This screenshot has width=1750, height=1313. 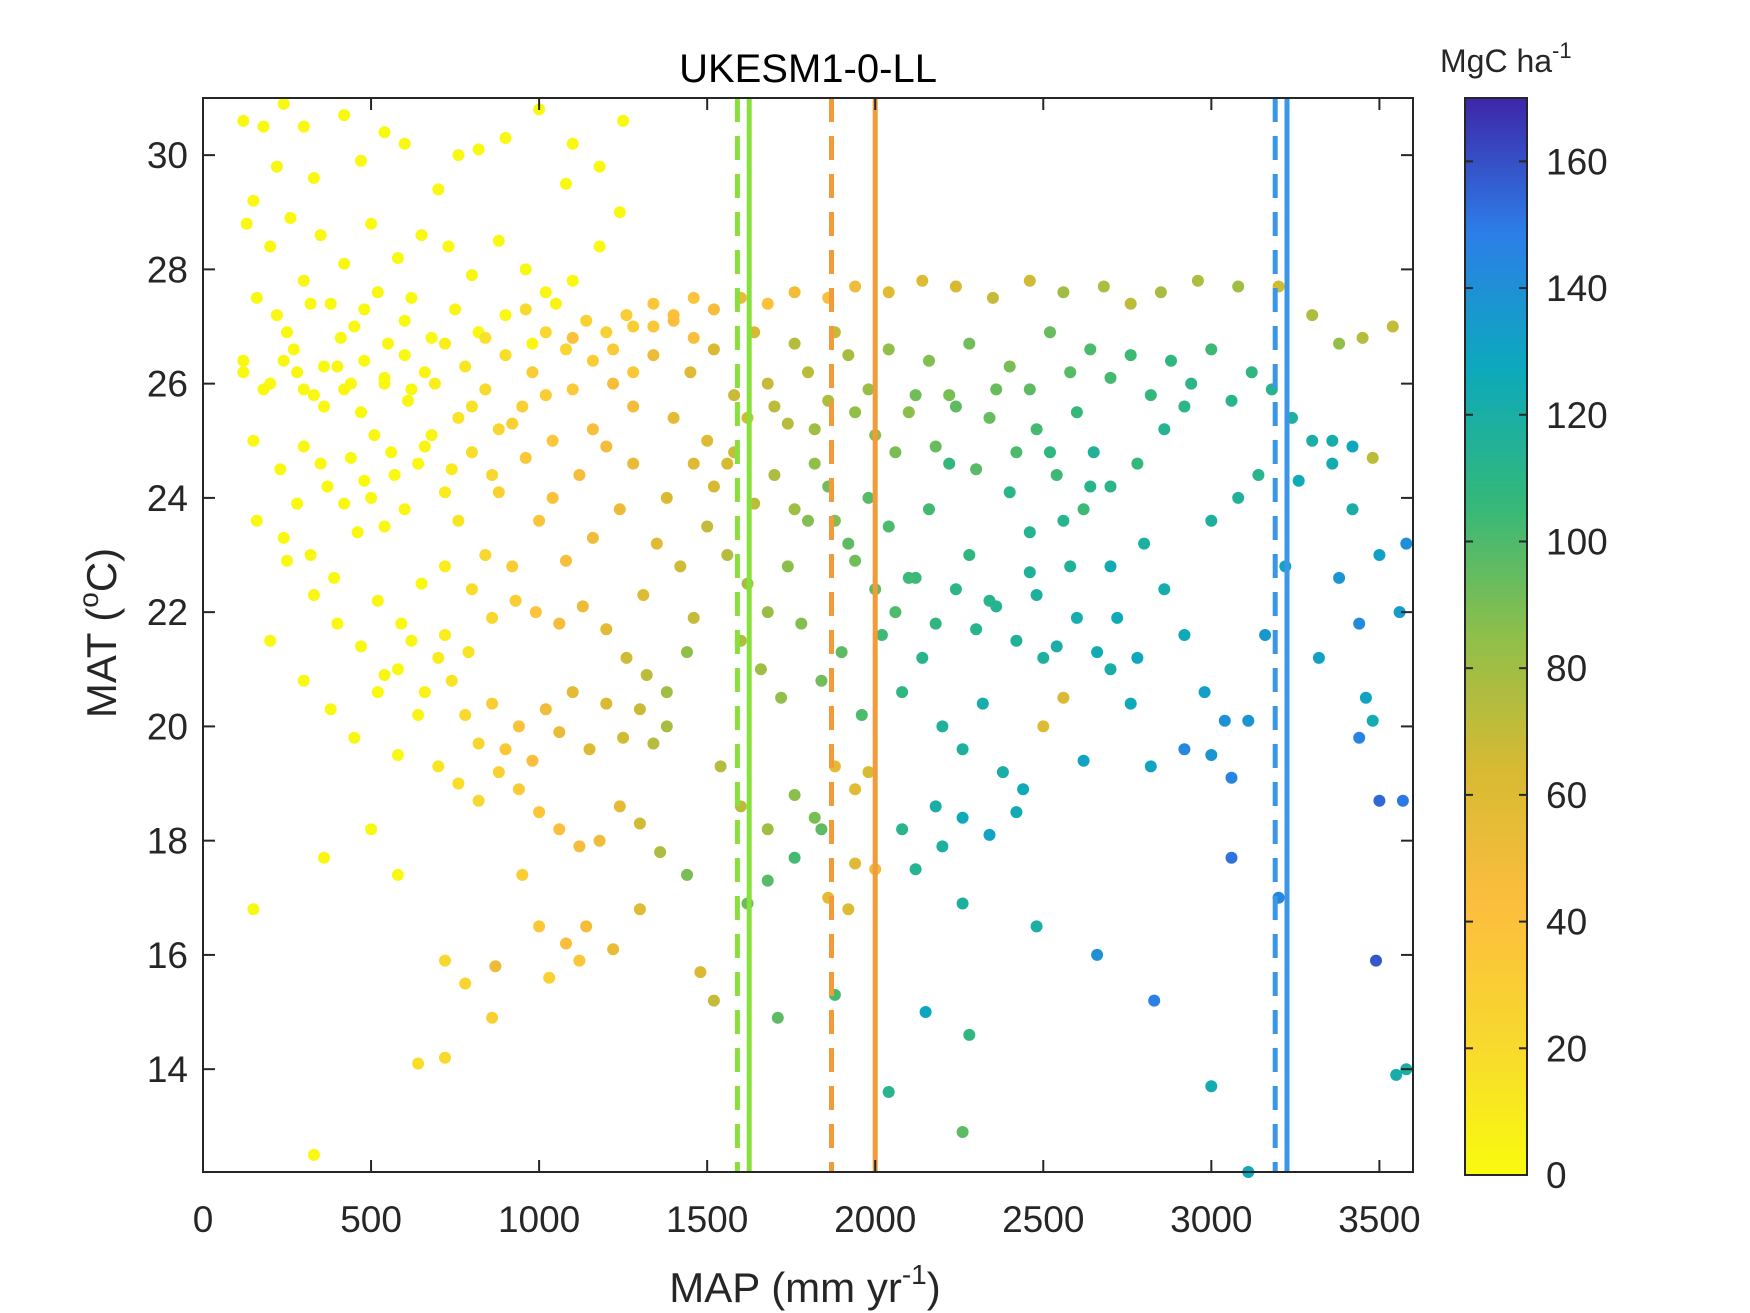 What do you see at coordinates (1043, 1219) in the screenshot?
I see `x-tick-label: 2500` at bounding box center [1043, 1219].